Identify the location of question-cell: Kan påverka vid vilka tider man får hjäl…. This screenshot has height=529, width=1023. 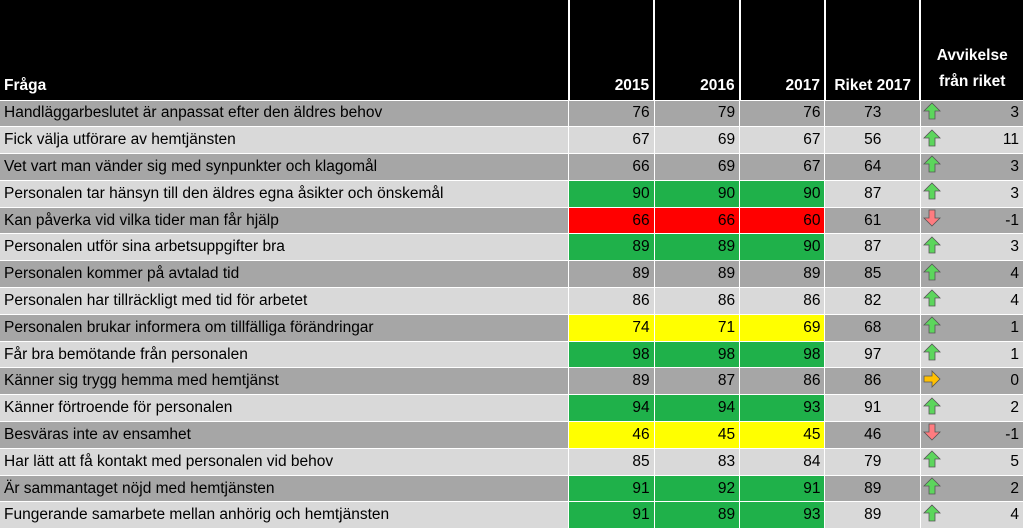
(285, 220).